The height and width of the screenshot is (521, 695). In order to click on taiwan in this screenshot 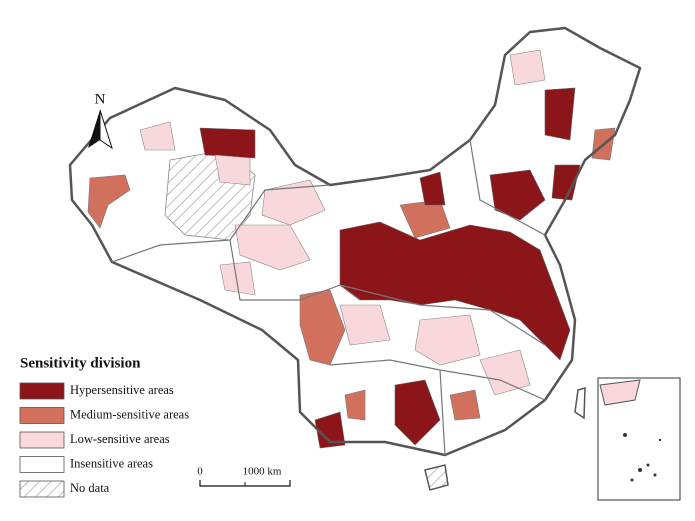, I will do `click(580, 403)`.